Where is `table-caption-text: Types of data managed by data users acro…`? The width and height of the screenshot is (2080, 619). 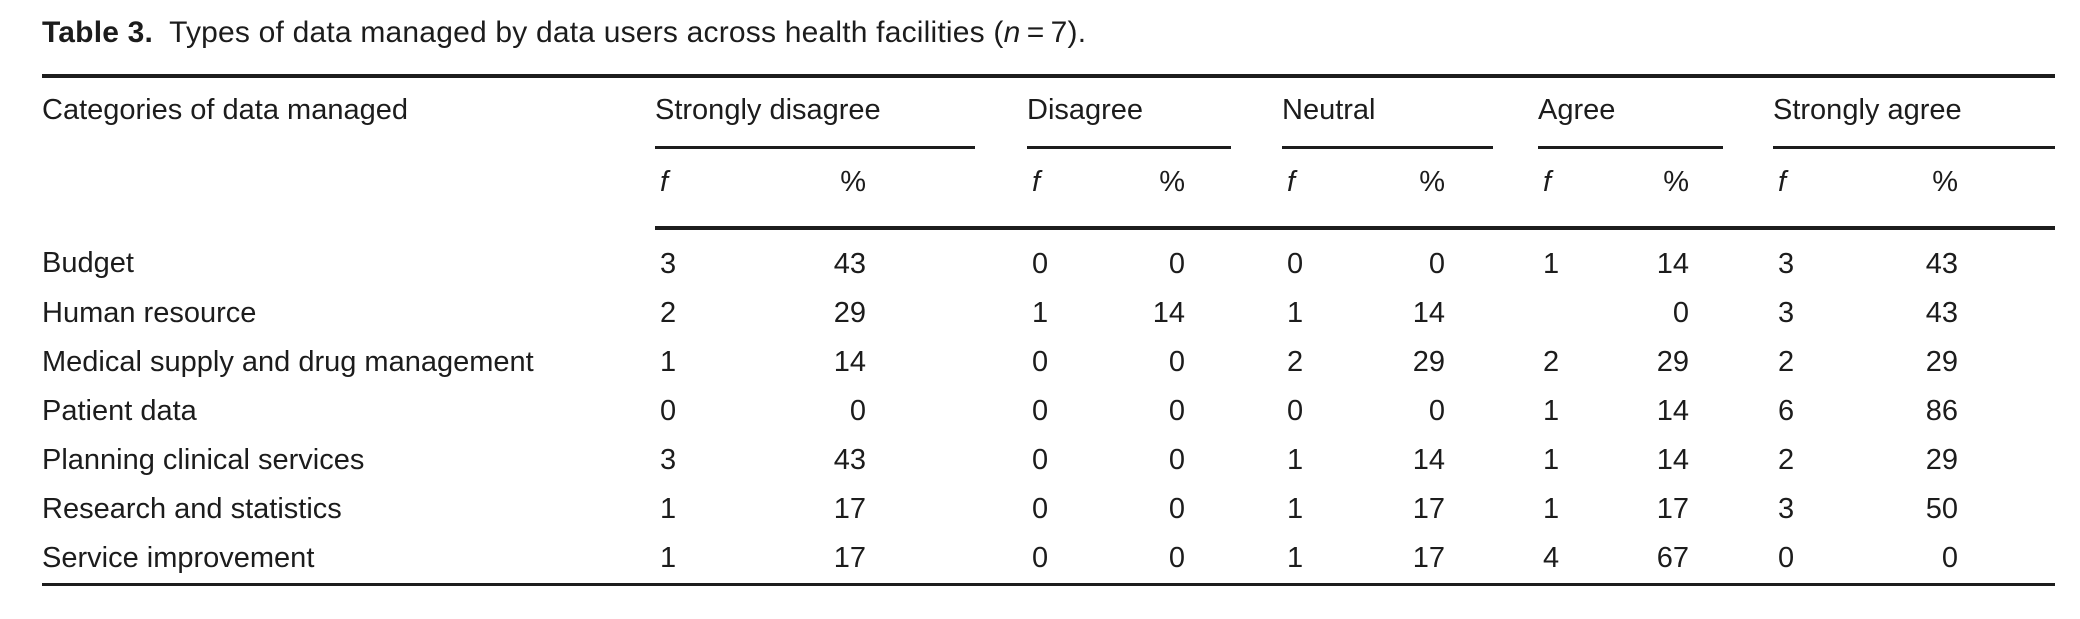
table-caption-text: Types of data managed by data users acro… is located at coordinates (586, 32).